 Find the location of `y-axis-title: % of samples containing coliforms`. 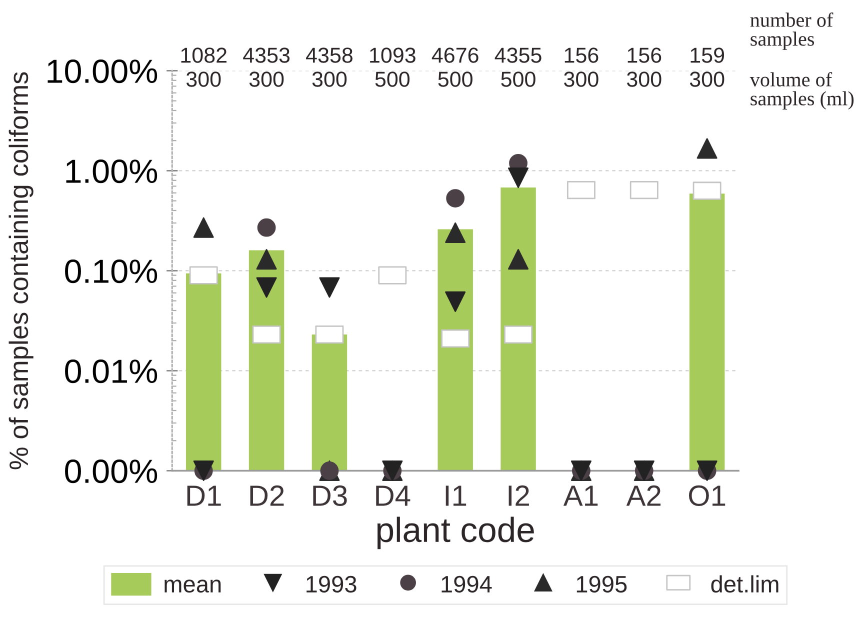

y-axis-title: % of samples containing coliforms is located at coordinates (21, 271).